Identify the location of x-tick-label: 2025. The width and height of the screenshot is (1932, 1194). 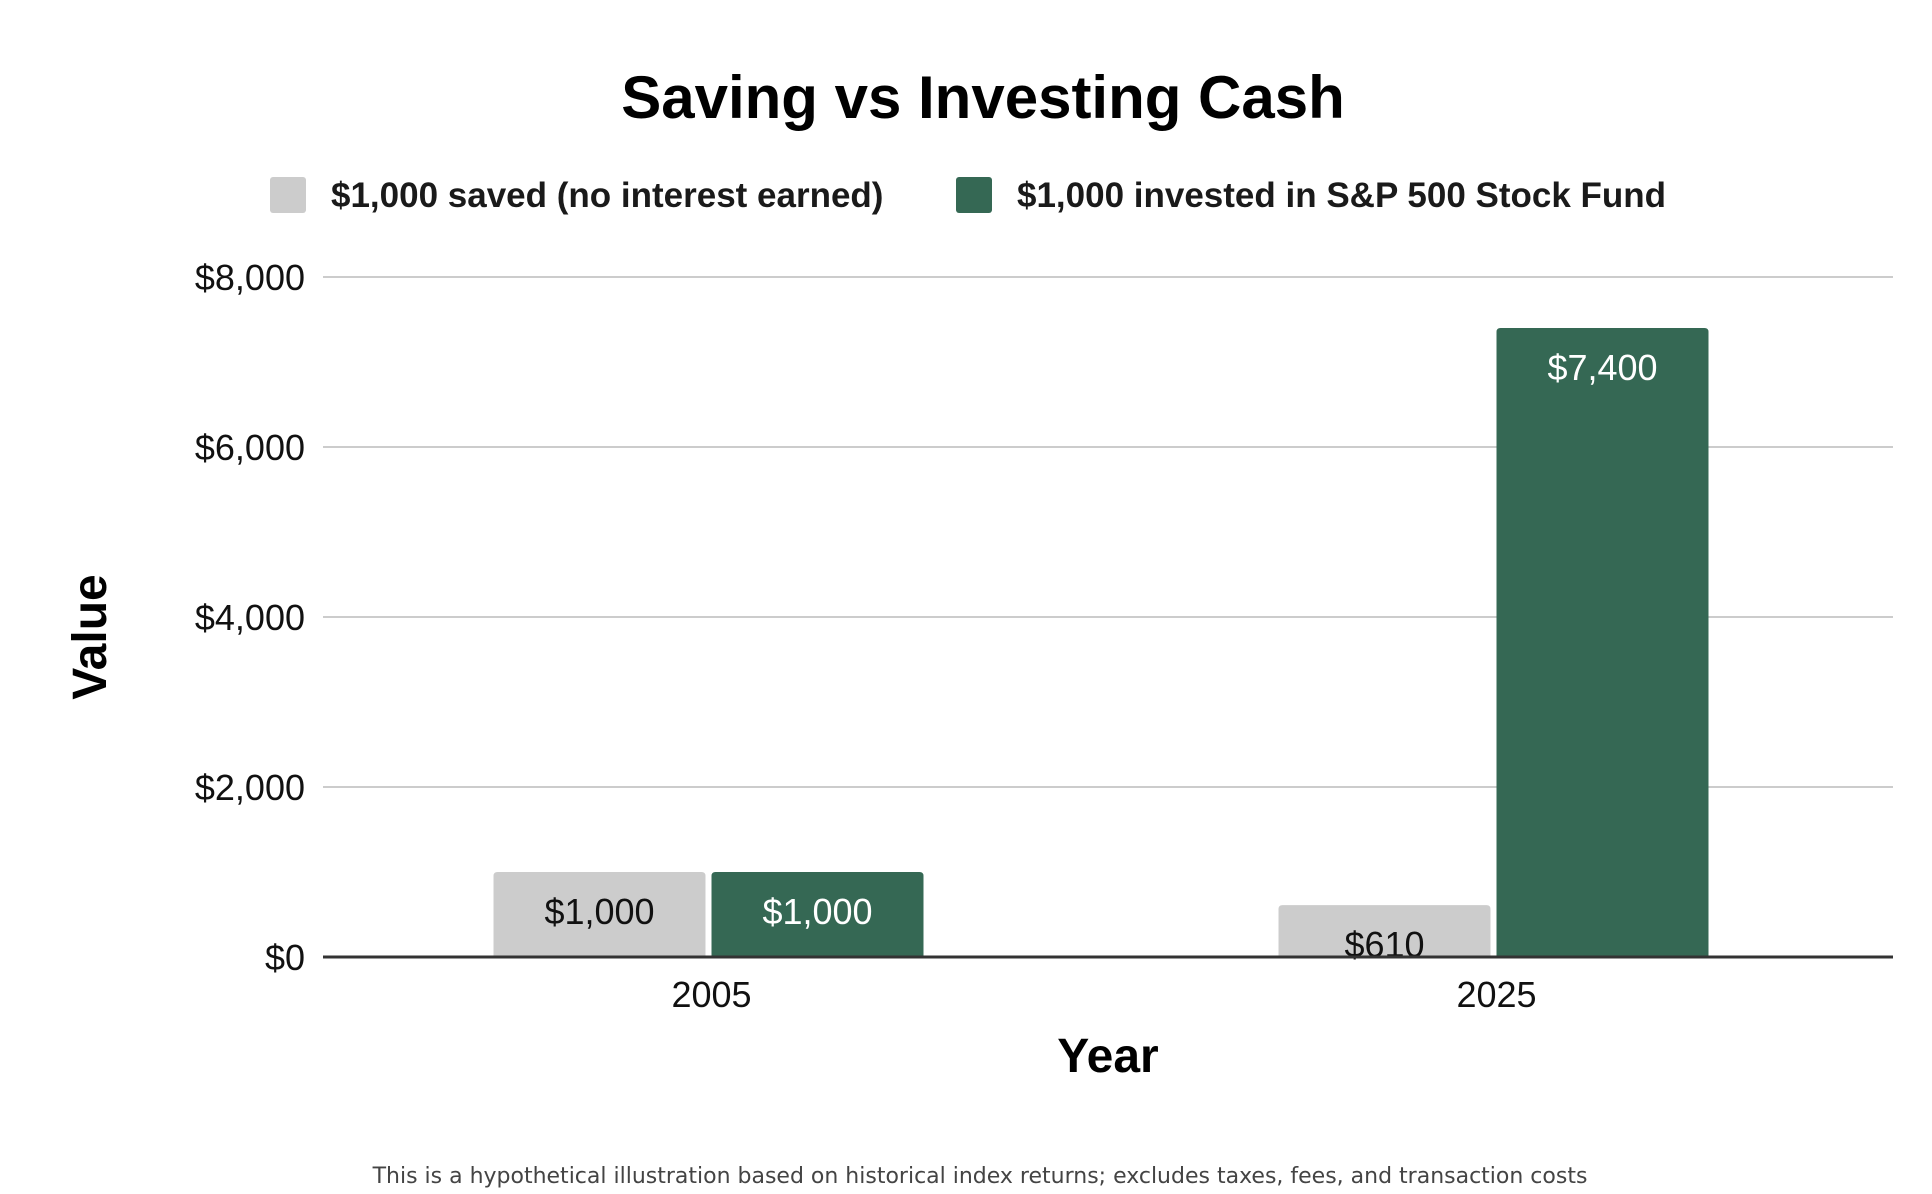
(1496, 994).